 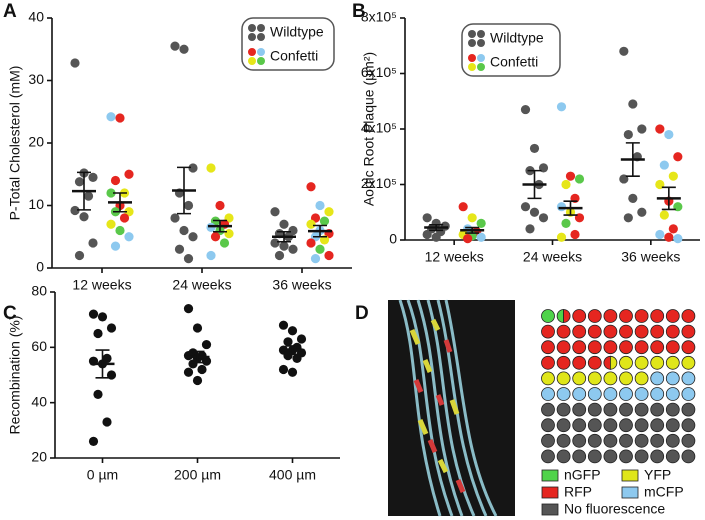 I want to click on y-tick-label: 4x10⁵, so click(x=379, y=128).